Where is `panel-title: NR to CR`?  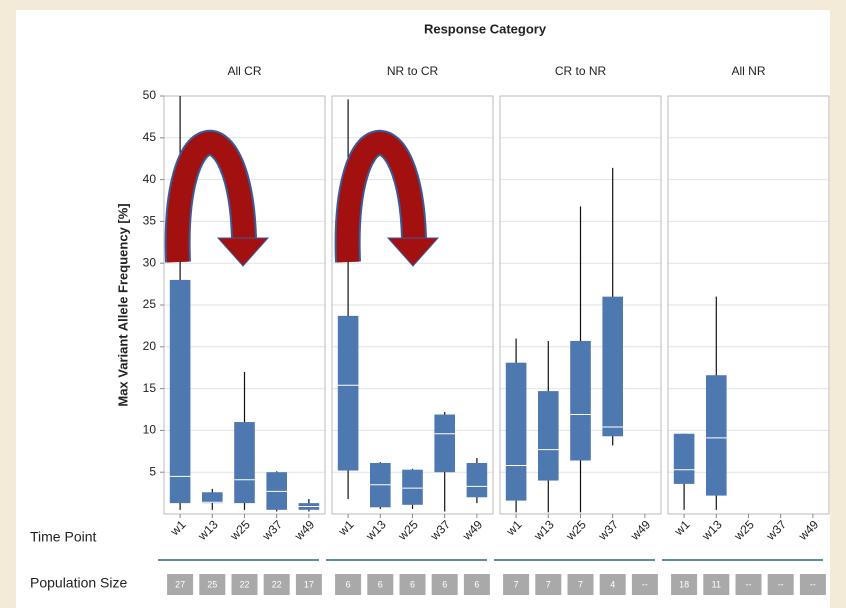 panel-title: NR to CR is located at coordinates (413, 71).